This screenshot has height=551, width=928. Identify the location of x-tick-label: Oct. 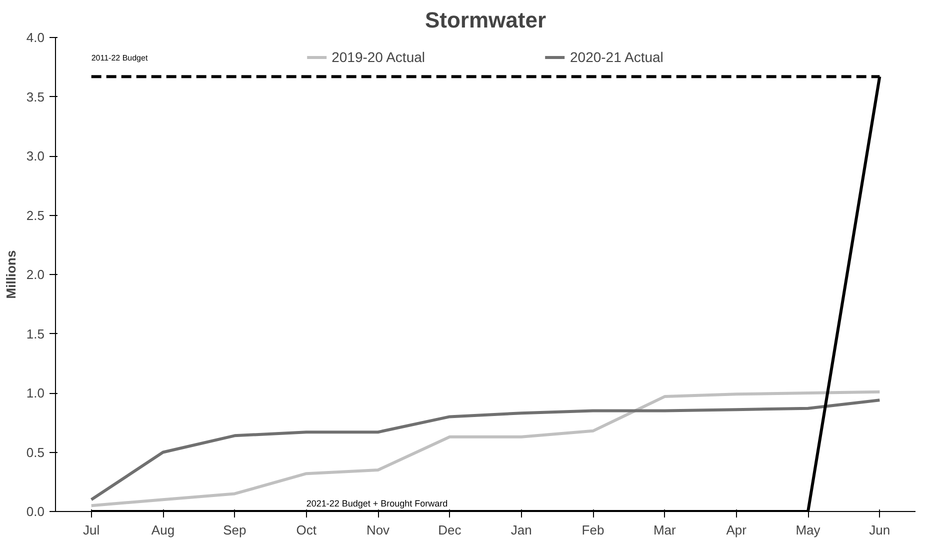
(306, 530).